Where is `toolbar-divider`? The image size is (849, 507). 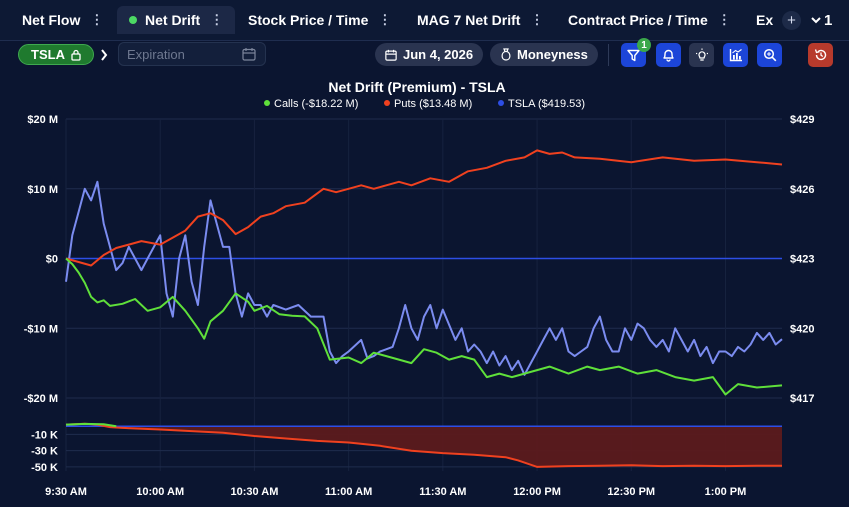
toolbar-divider is located at coordinates (608, 55).